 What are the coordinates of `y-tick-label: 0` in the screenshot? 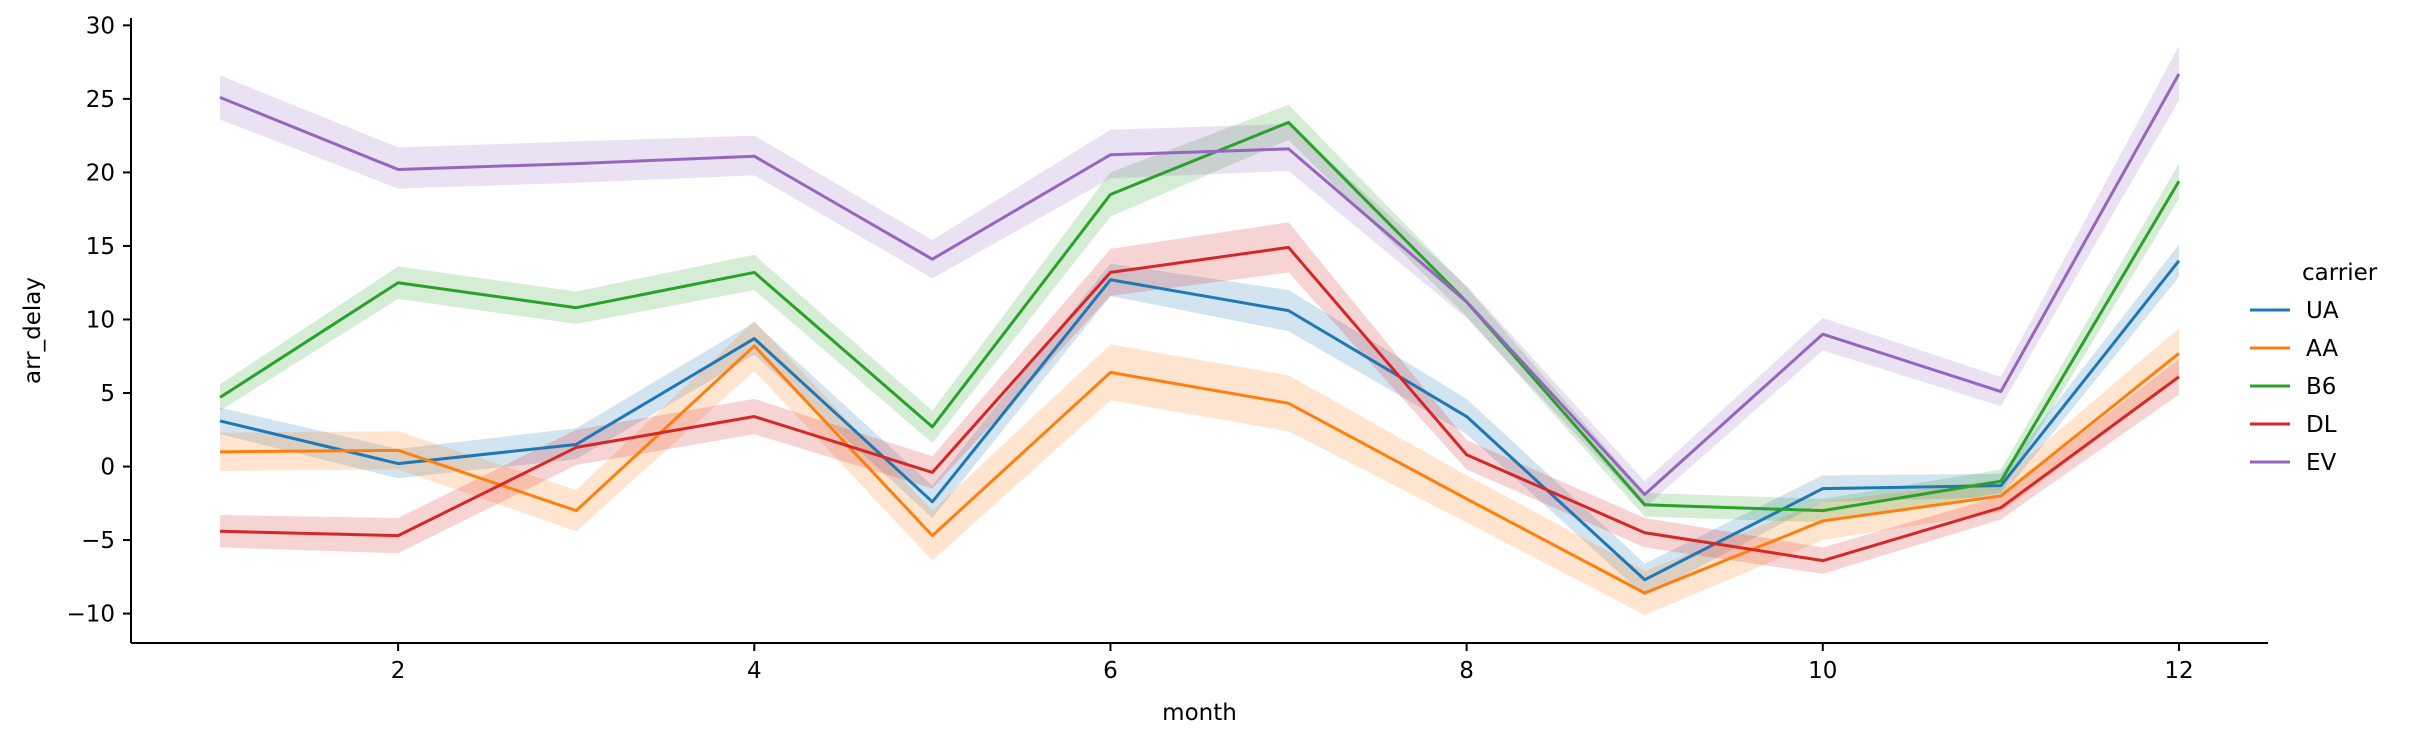 It's located at (107, 468).